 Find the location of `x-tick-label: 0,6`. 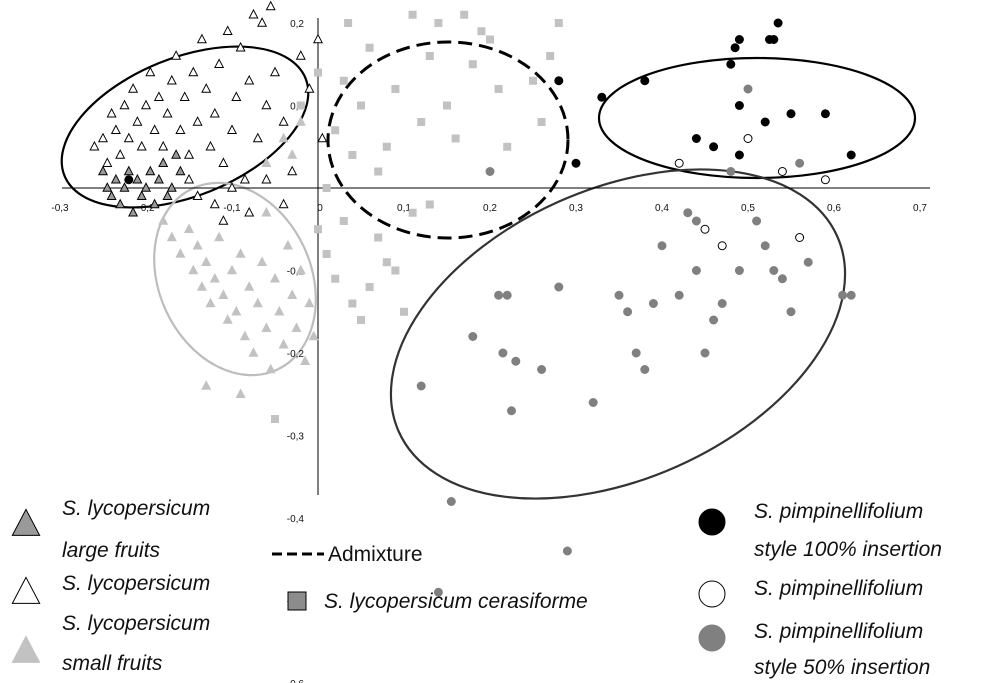

x-tick-label: 0,6 is located at coordinates (834, 208).